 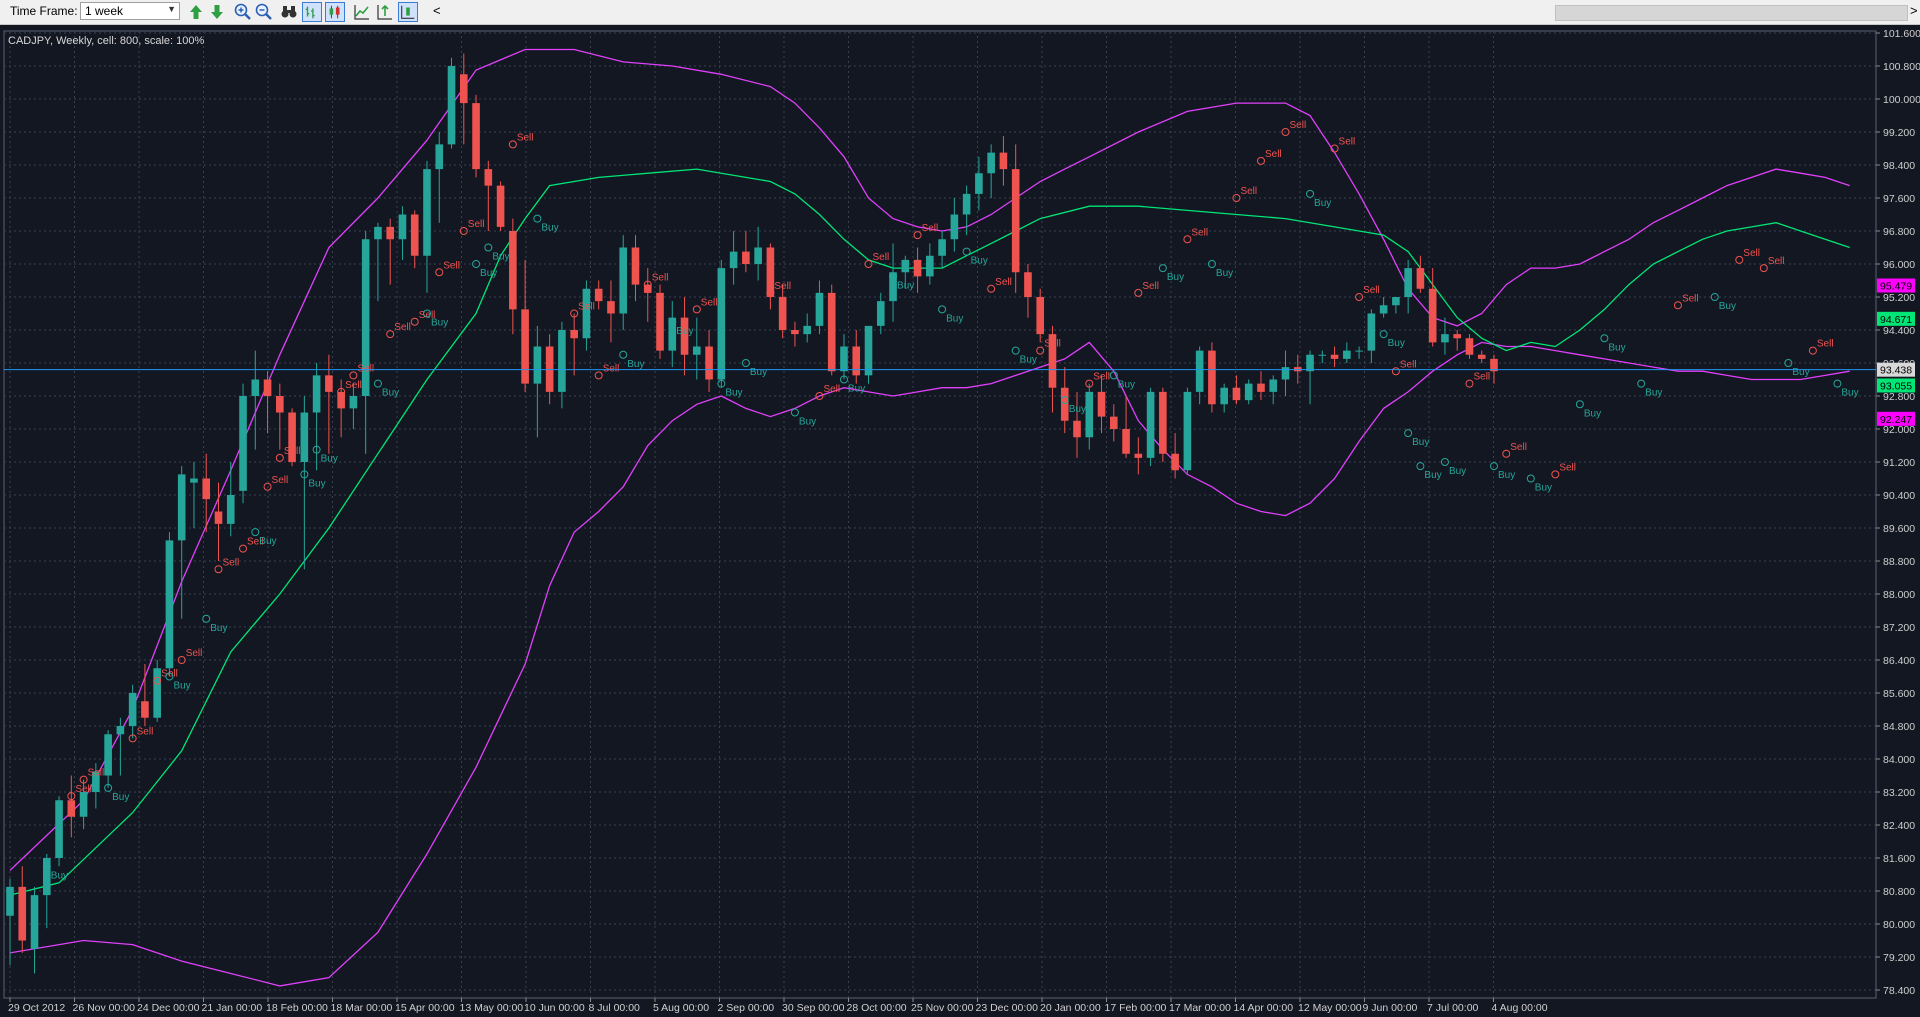 I want to click on bars-icon, so click(x=312, y=12).